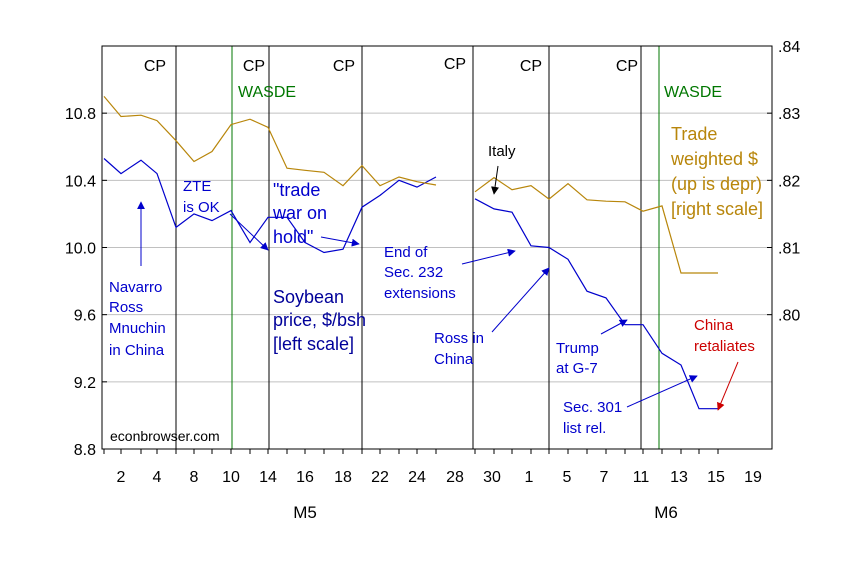 The width and height of the screenshot is (864, 566). What do you see at coordinates (135, 287) in the screenshot?
I see `annot-navarro-1: Navarro` at bounding box center [135, 287].